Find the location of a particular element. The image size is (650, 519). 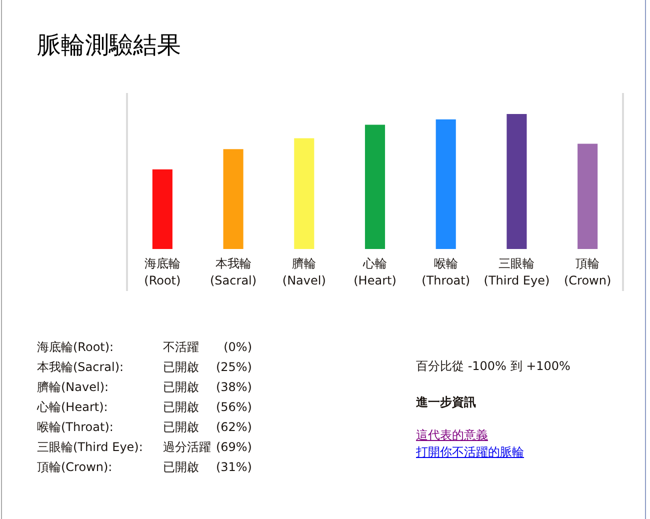

x-tick-label: 三眼輪(Third Eye) is located at coordinates (517, 272).